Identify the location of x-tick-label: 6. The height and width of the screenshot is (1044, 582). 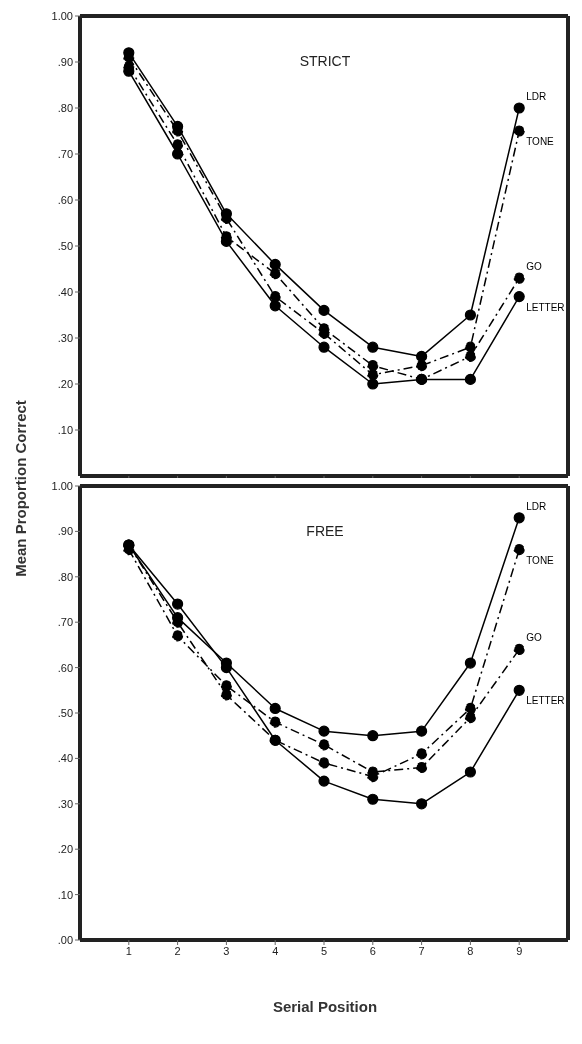
(372, 950).